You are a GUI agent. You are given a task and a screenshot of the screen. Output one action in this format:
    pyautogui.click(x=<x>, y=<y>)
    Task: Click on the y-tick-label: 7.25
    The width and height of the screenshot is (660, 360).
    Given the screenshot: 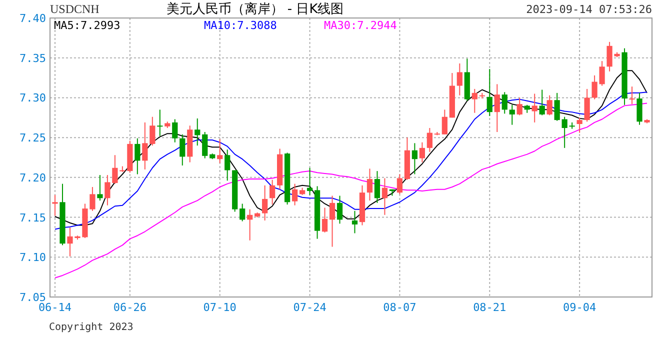 What is the action you would take?
    pyautogui.click(x=33, y=138)
    